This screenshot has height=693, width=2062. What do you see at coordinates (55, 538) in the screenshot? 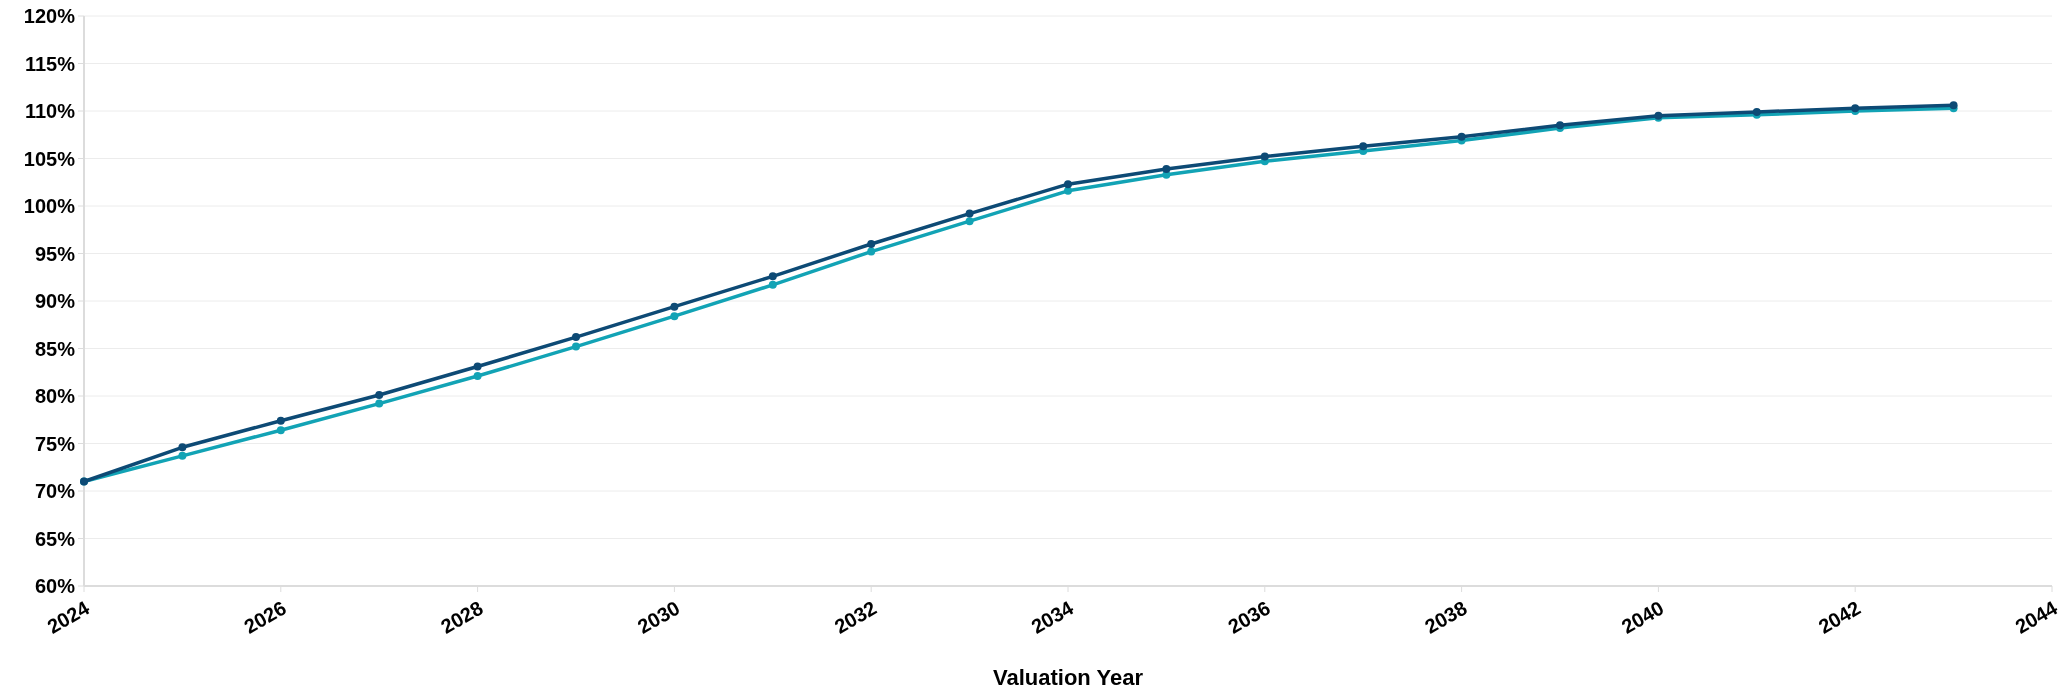
I see `y-tick-label: 65%` at bounding box center [55, 538].